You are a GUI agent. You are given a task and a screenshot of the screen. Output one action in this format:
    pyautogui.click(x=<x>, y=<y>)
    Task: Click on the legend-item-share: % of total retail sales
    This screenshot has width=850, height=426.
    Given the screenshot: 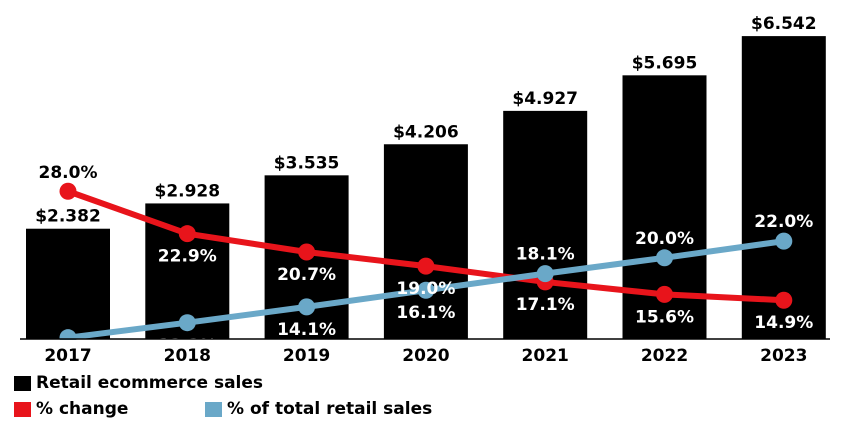 What is the action you would take?
    pyautogui.click(x=318, y=409)
    